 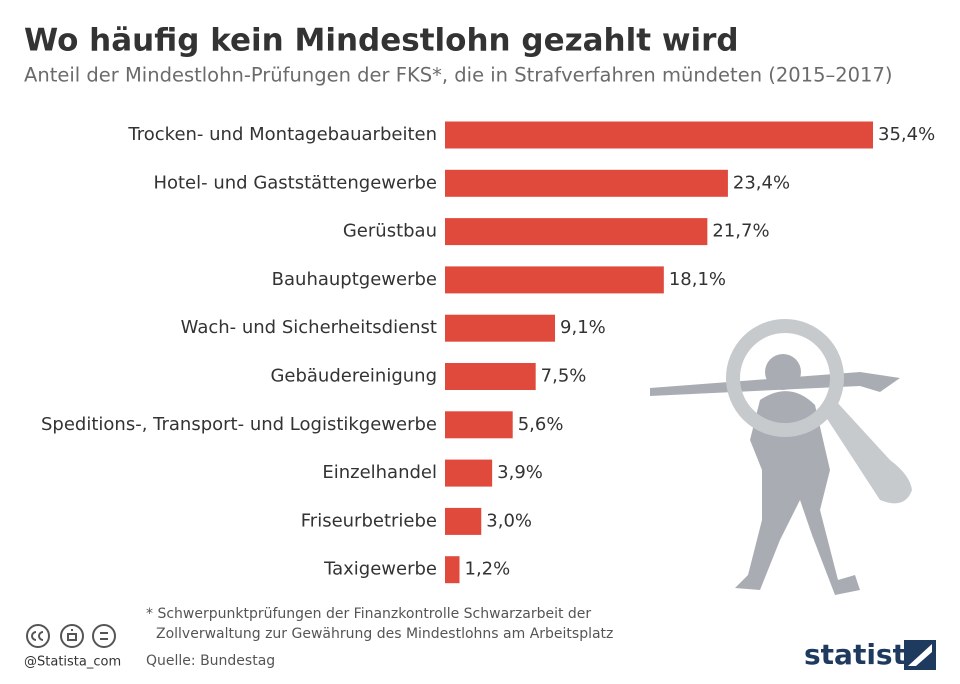 I want to click on source: Quelle: Bundestag, so click(x=210, y=661).